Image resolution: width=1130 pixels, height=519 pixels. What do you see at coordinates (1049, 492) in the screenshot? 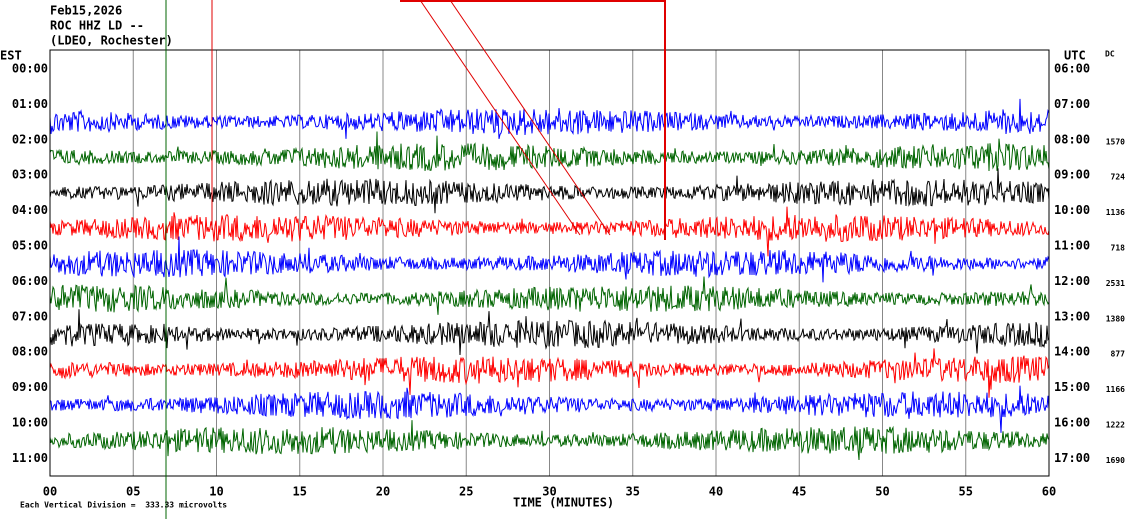
I see `x-tick-label: 60` at bounding box center [1049, 492].